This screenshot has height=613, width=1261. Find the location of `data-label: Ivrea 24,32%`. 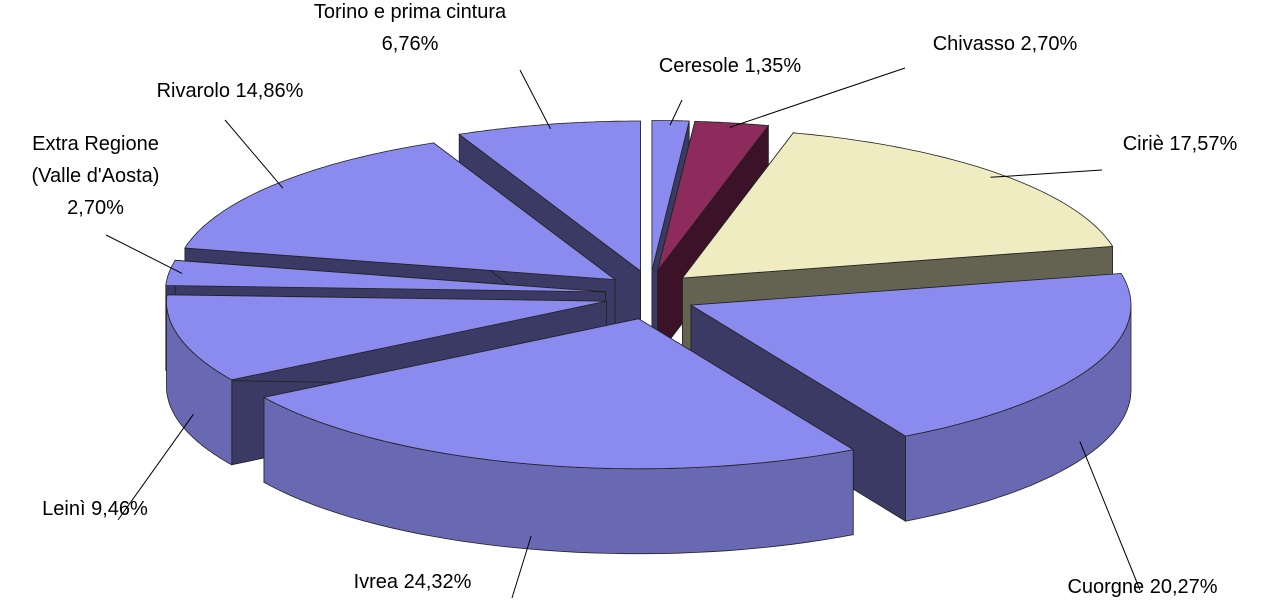

data-label: Ivrea 24,32% is located at coordinates (412, 582).